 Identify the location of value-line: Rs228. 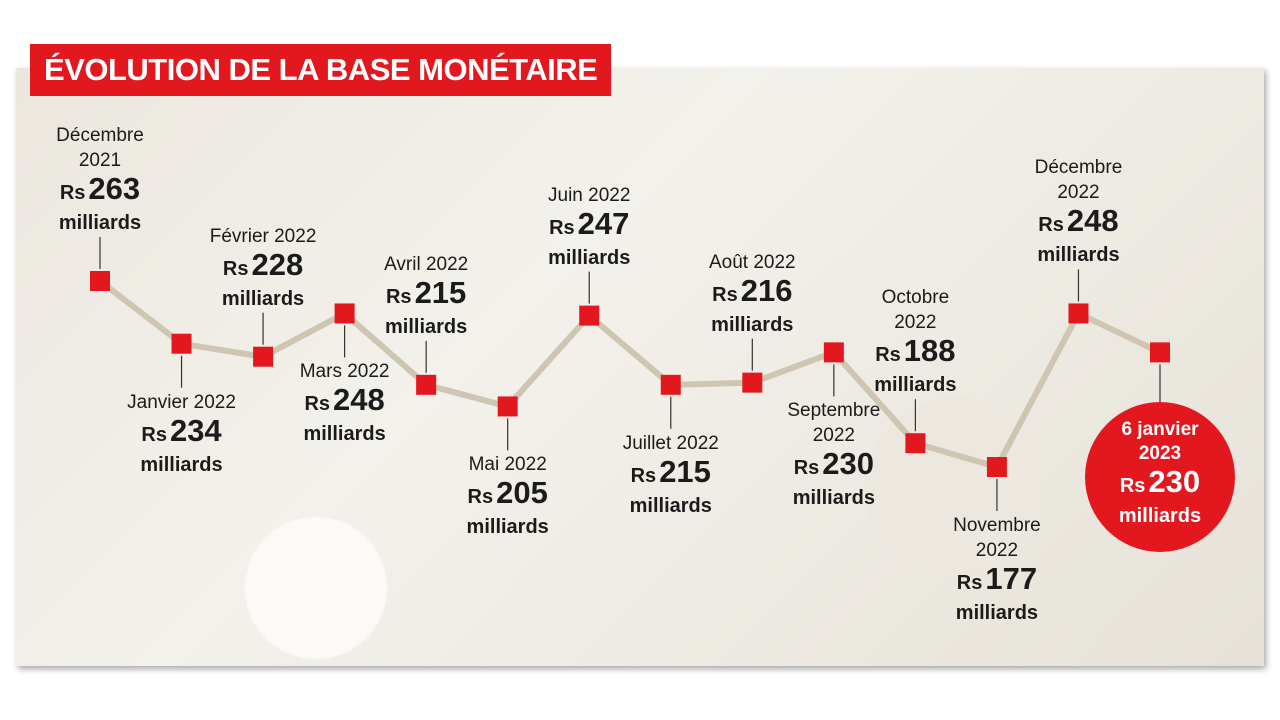
(263, 266).